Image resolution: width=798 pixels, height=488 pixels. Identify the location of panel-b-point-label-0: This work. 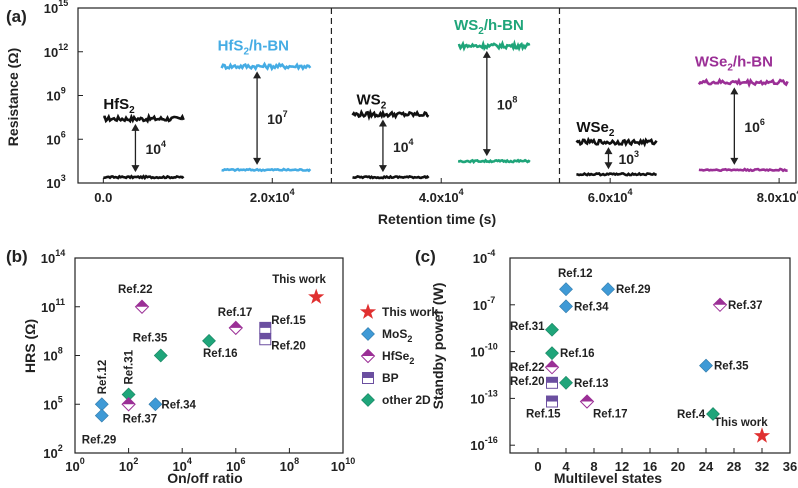
(299, 280).